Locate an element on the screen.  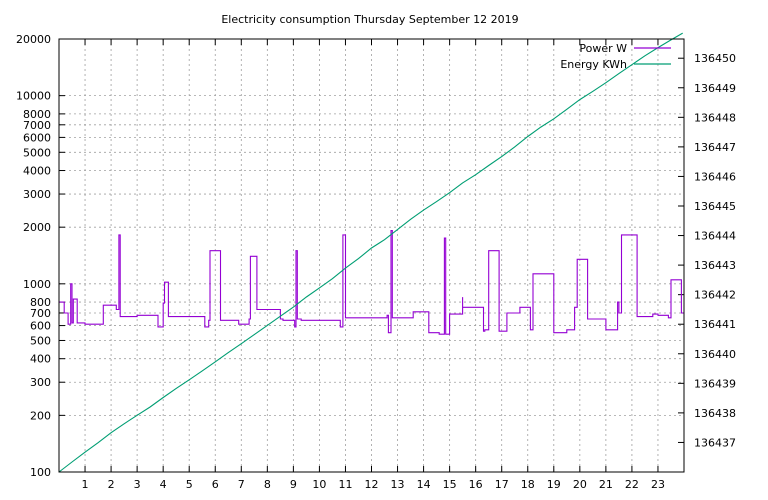
y-left-tick-label: 1000 is located at coordinates (37, 284).